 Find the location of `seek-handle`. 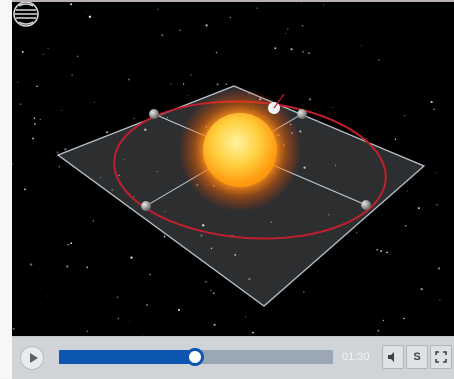

seek-handle is located at coordinates (194, 357).